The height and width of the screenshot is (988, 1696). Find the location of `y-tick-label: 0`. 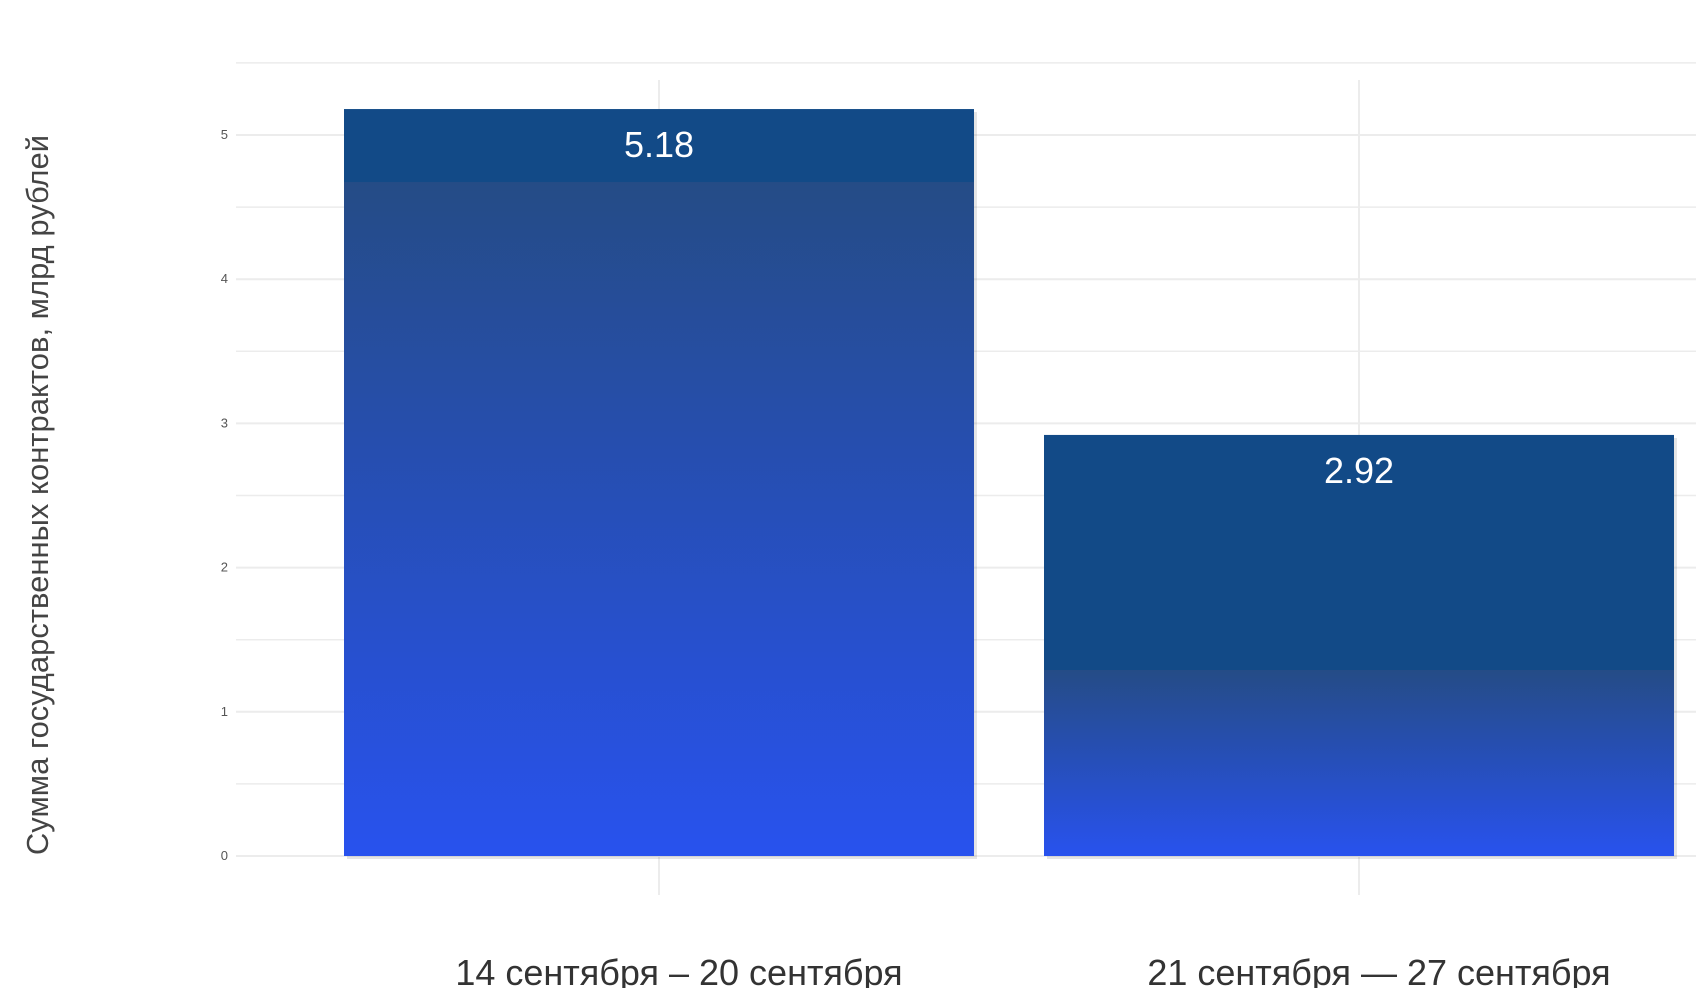

y-tick-label: 0 is located at coordinates (224, 855).